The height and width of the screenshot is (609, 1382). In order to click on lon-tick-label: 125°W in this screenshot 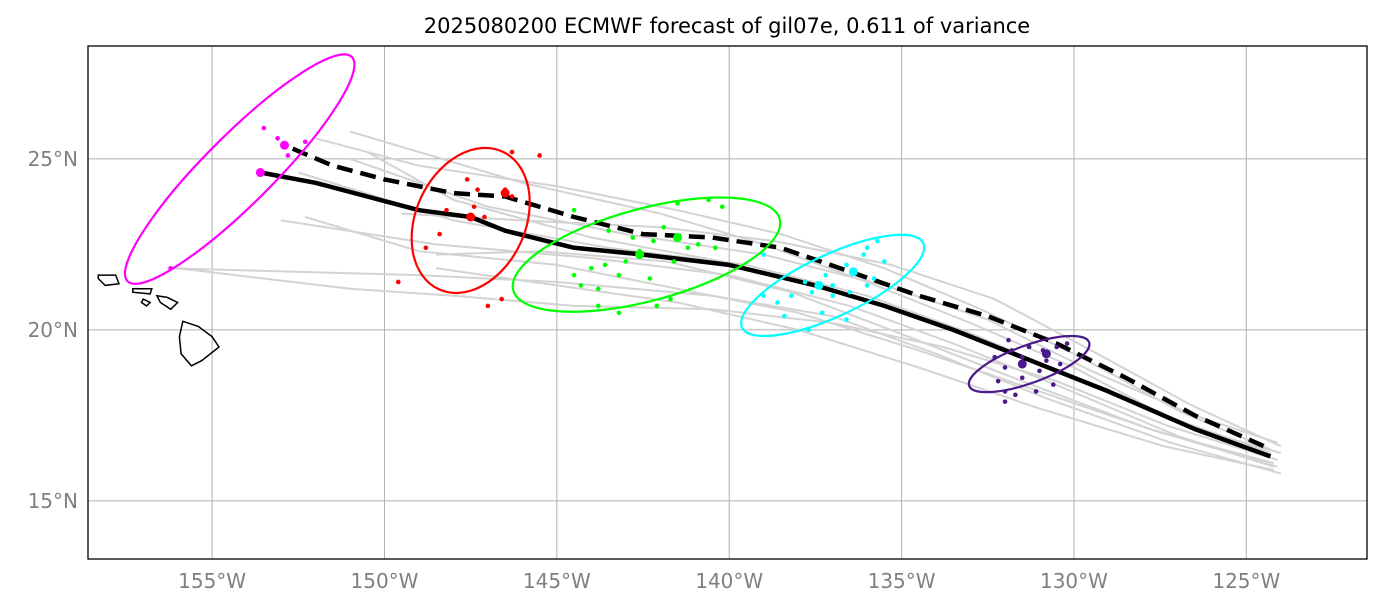, I will do `click(1246, 581)`.